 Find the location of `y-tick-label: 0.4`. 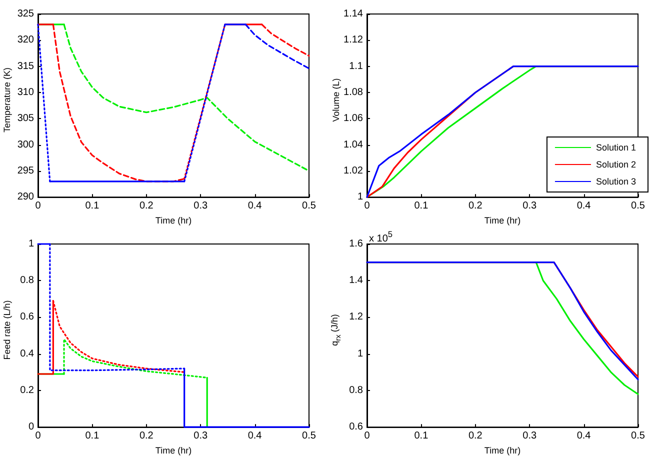

y-tick-label: 0.4 is located at coordinates (27, 354).